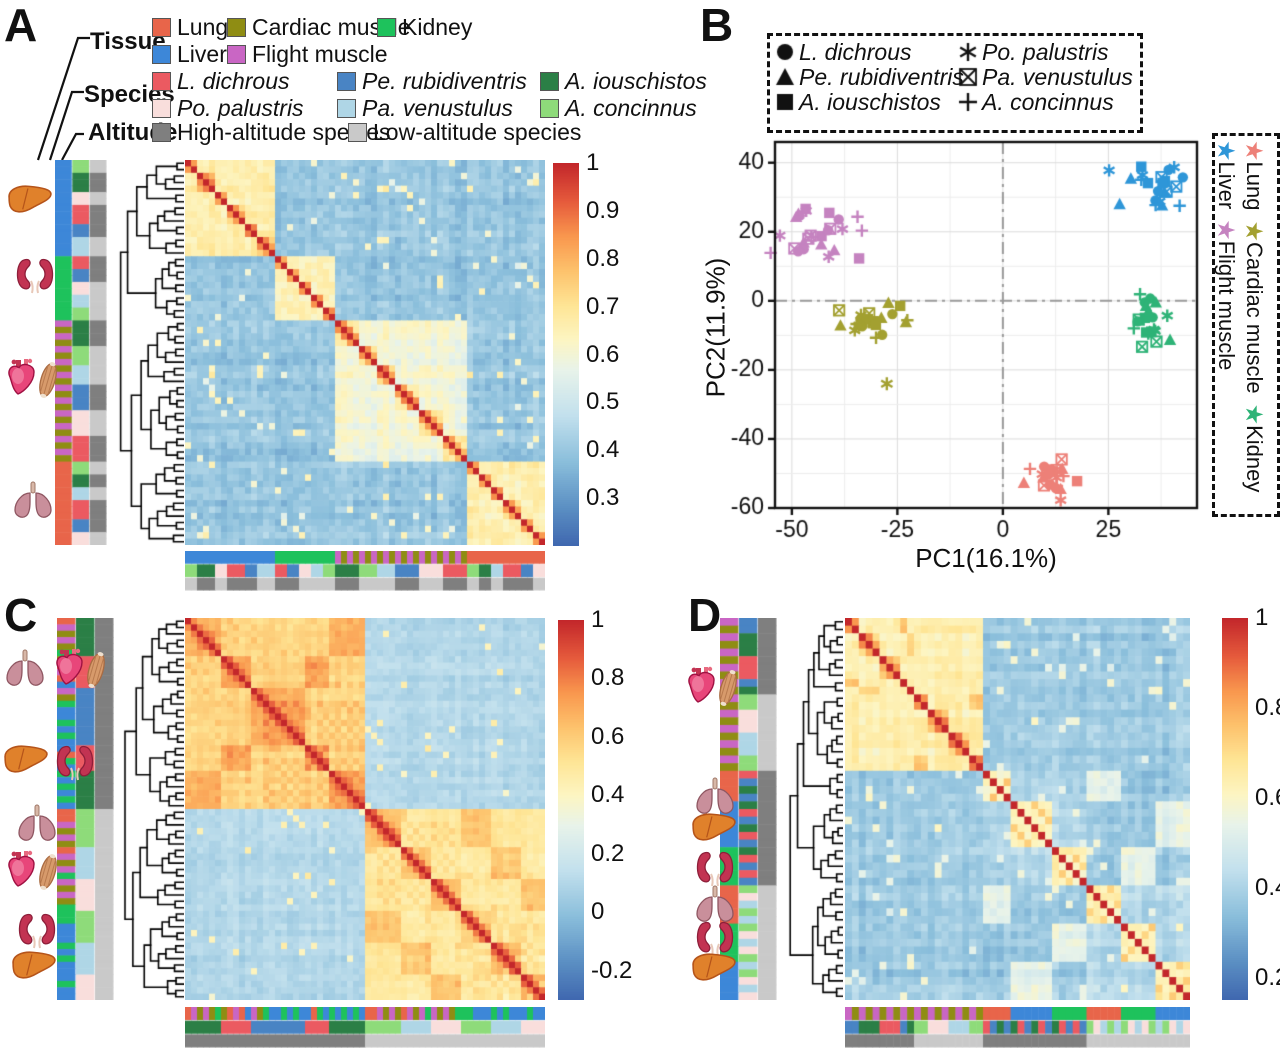 This screenshot has height=1055, width=1280. I want to click on boxed-x-marker-icon, so click(968, 77).